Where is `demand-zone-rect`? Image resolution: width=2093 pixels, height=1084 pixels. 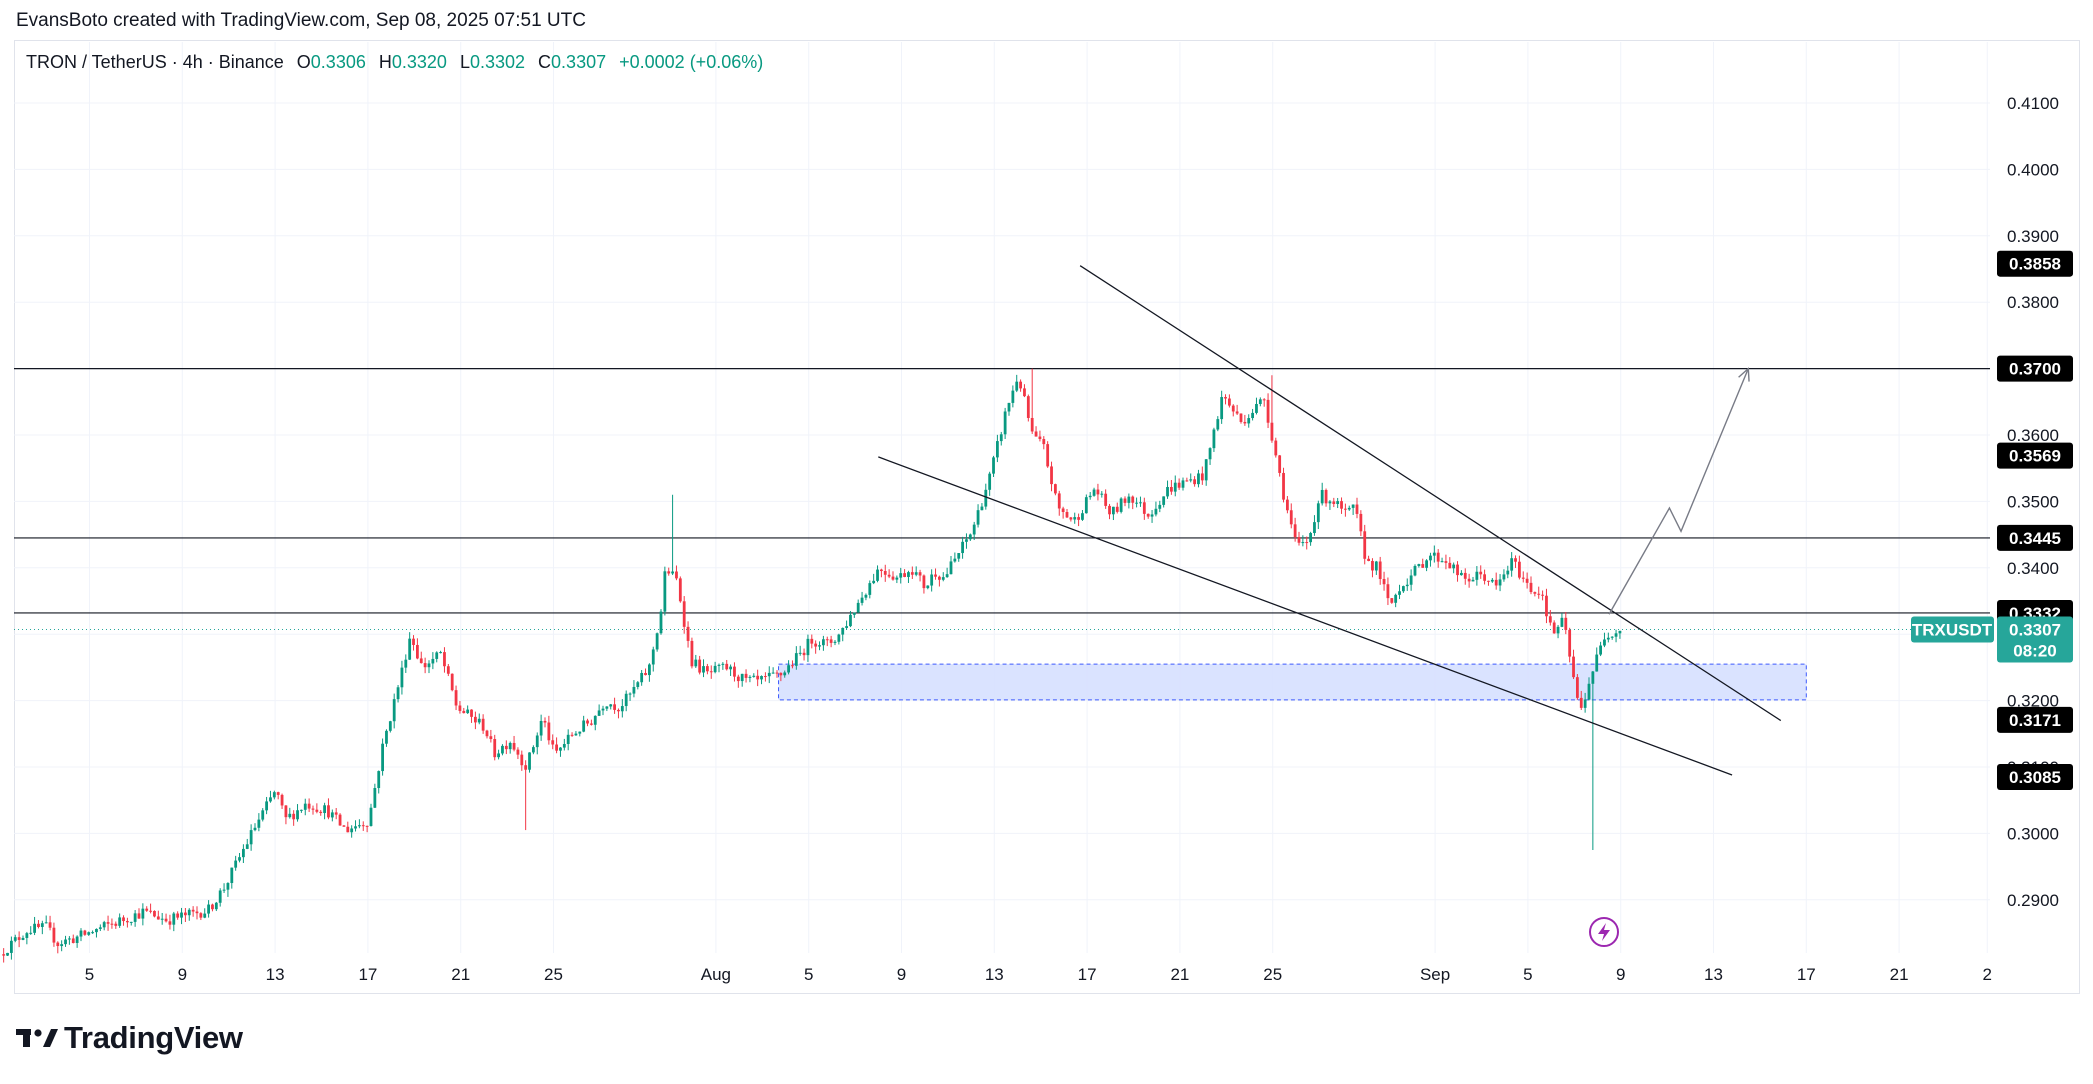 demand-zone-rect is located at coordinates (1292, 682).